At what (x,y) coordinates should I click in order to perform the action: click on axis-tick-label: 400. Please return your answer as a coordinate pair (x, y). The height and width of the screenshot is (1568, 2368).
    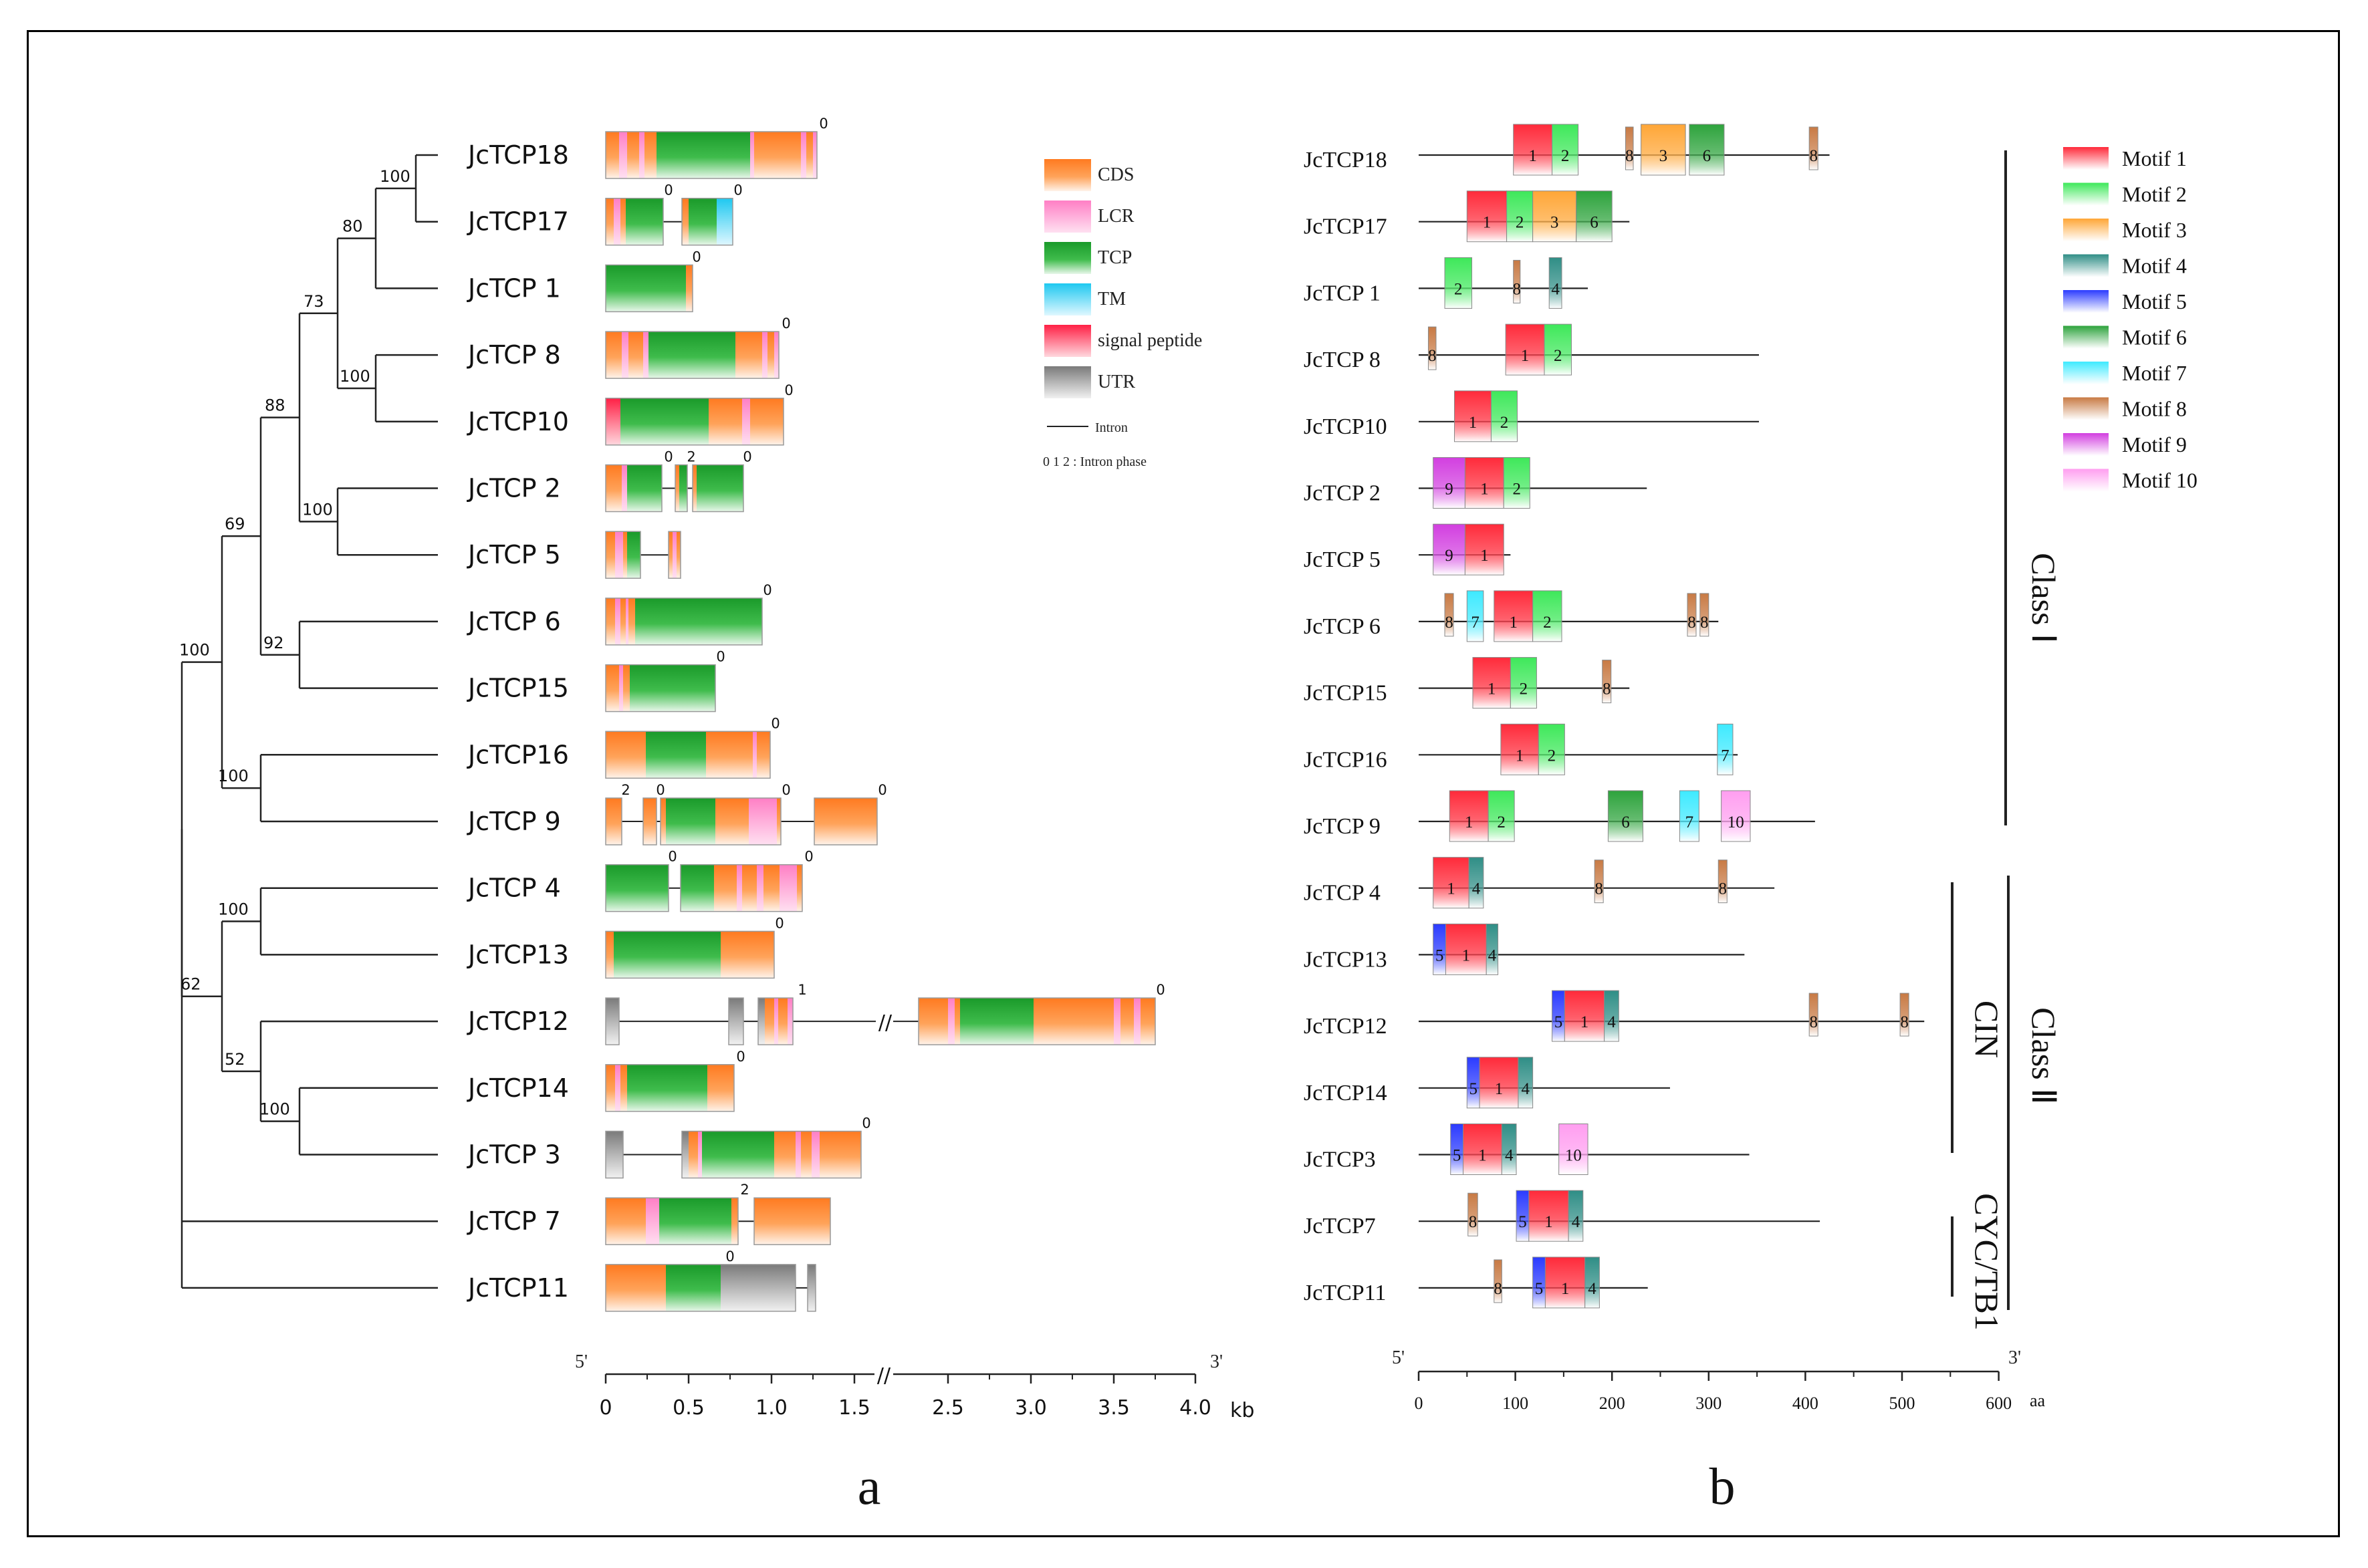
    Looking at the image, I should click on (1805, 1403).